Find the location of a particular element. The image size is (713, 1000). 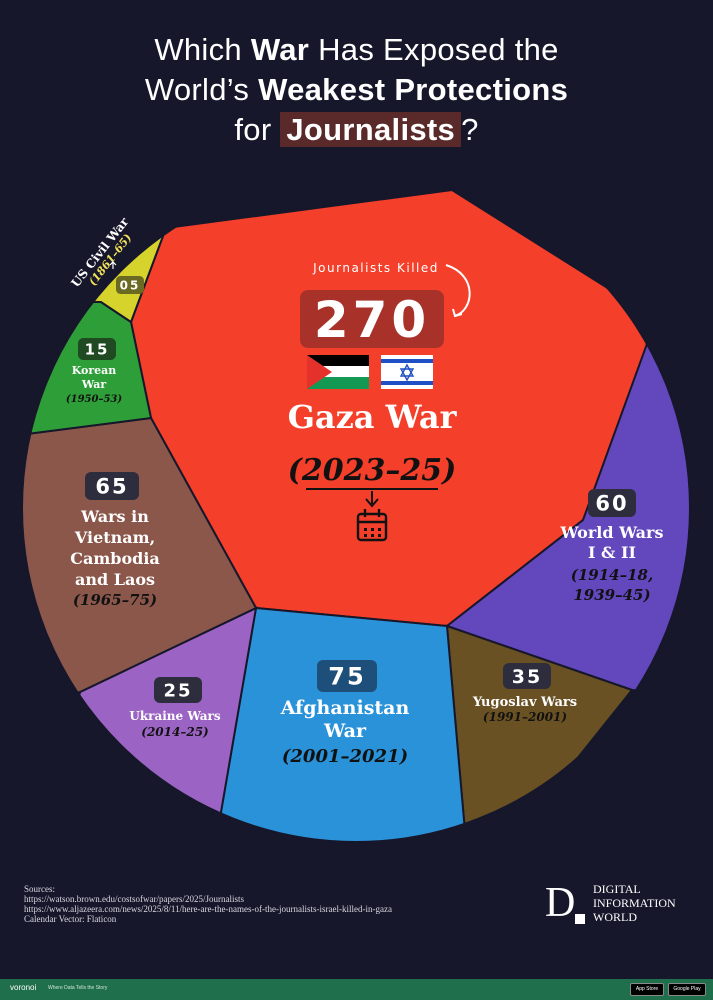

gaza-value-badge is located at coordinates (372, 319).